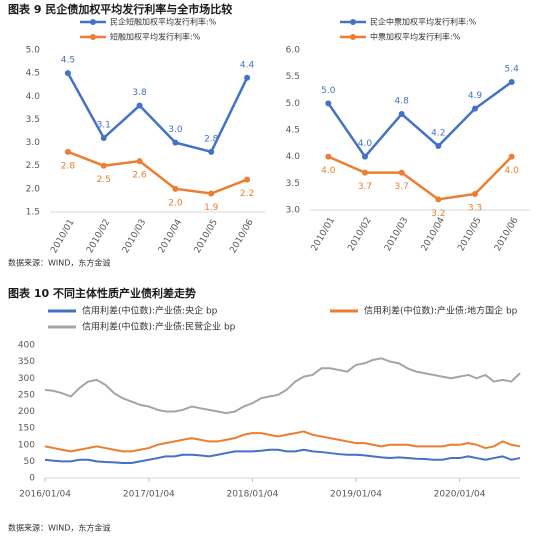  I want to click on y-tick-label: 5.5, so click(293, 77).